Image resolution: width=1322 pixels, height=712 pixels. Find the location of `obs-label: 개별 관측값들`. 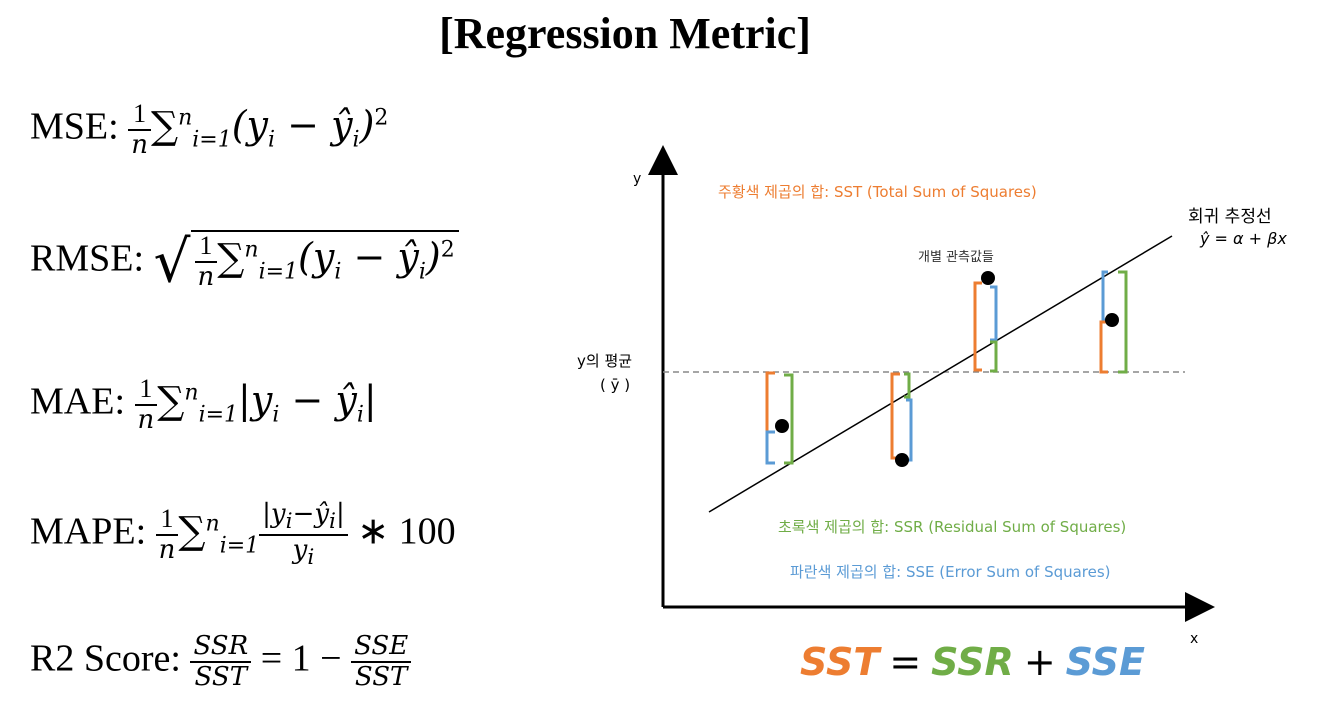

obs-label: 개별 관측값들 is located at coordinates (956, 257).